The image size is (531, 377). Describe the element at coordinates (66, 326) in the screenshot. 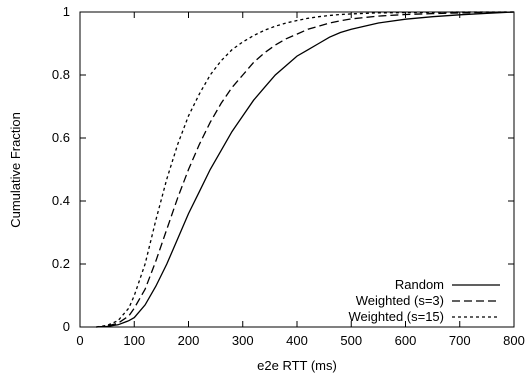

I see `y-tick-label: 0` at that location.